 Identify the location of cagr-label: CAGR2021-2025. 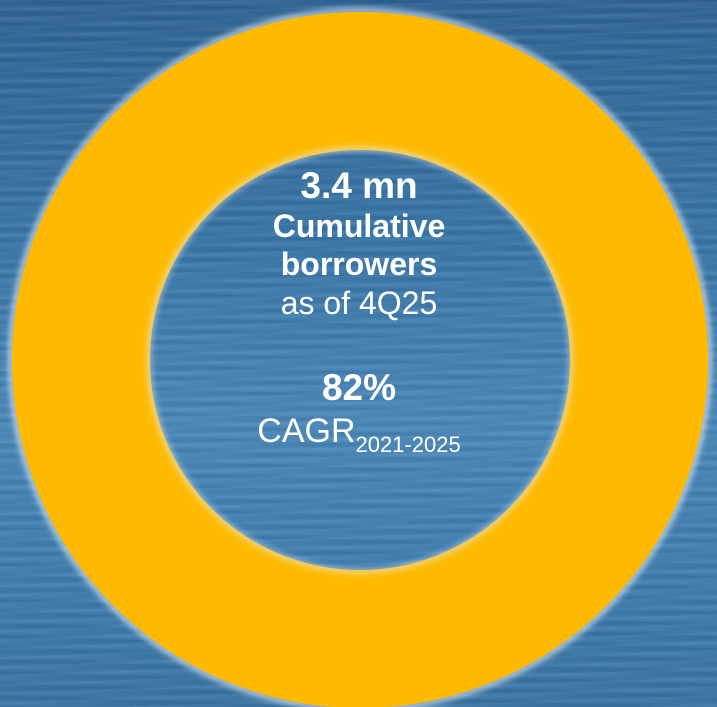
(359, 438).